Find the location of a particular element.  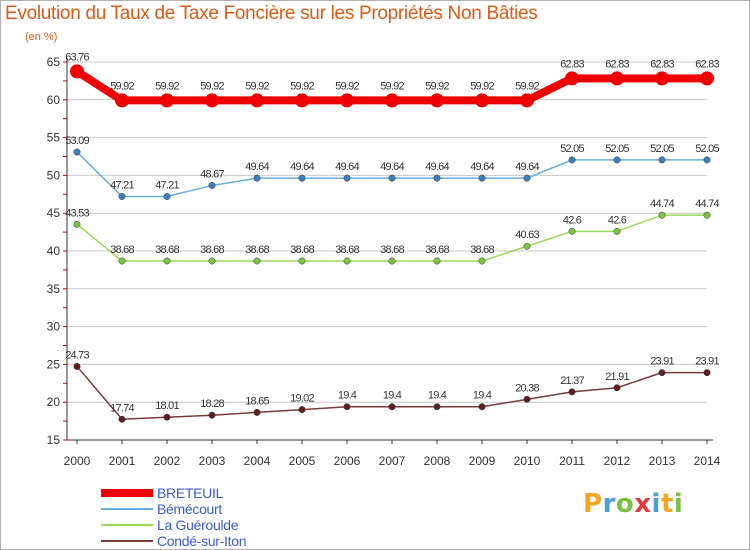

y-tick-label: 35 is located at coordinates (54, 289).